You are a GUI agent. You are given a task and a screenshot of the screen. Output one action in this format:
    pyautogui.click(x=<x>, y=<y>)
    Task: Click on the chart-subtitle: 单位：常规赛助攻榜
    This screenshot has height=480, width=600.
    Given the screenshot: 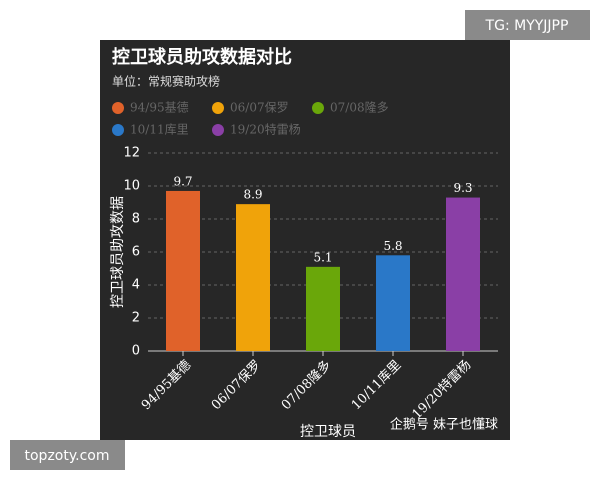 What is the action you would take?
    pyautogui.click(x=166, y=81)
    